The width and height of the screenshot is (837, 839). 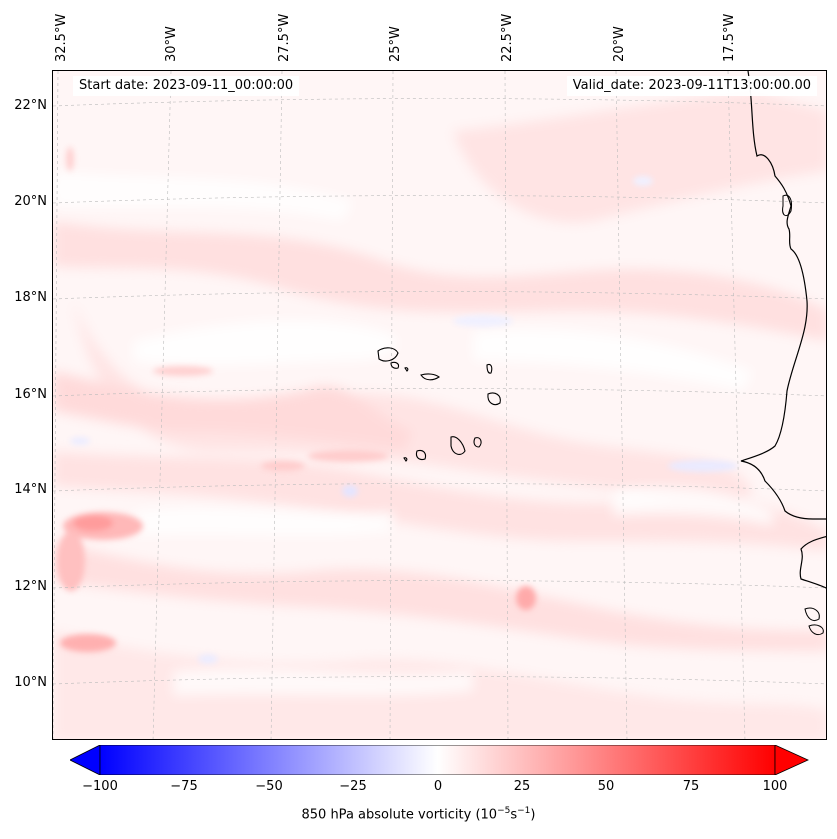 What do you see at coordinates (421, 455) in the screenshot?
I see `island-fogo` at bounding box center [421, 455].